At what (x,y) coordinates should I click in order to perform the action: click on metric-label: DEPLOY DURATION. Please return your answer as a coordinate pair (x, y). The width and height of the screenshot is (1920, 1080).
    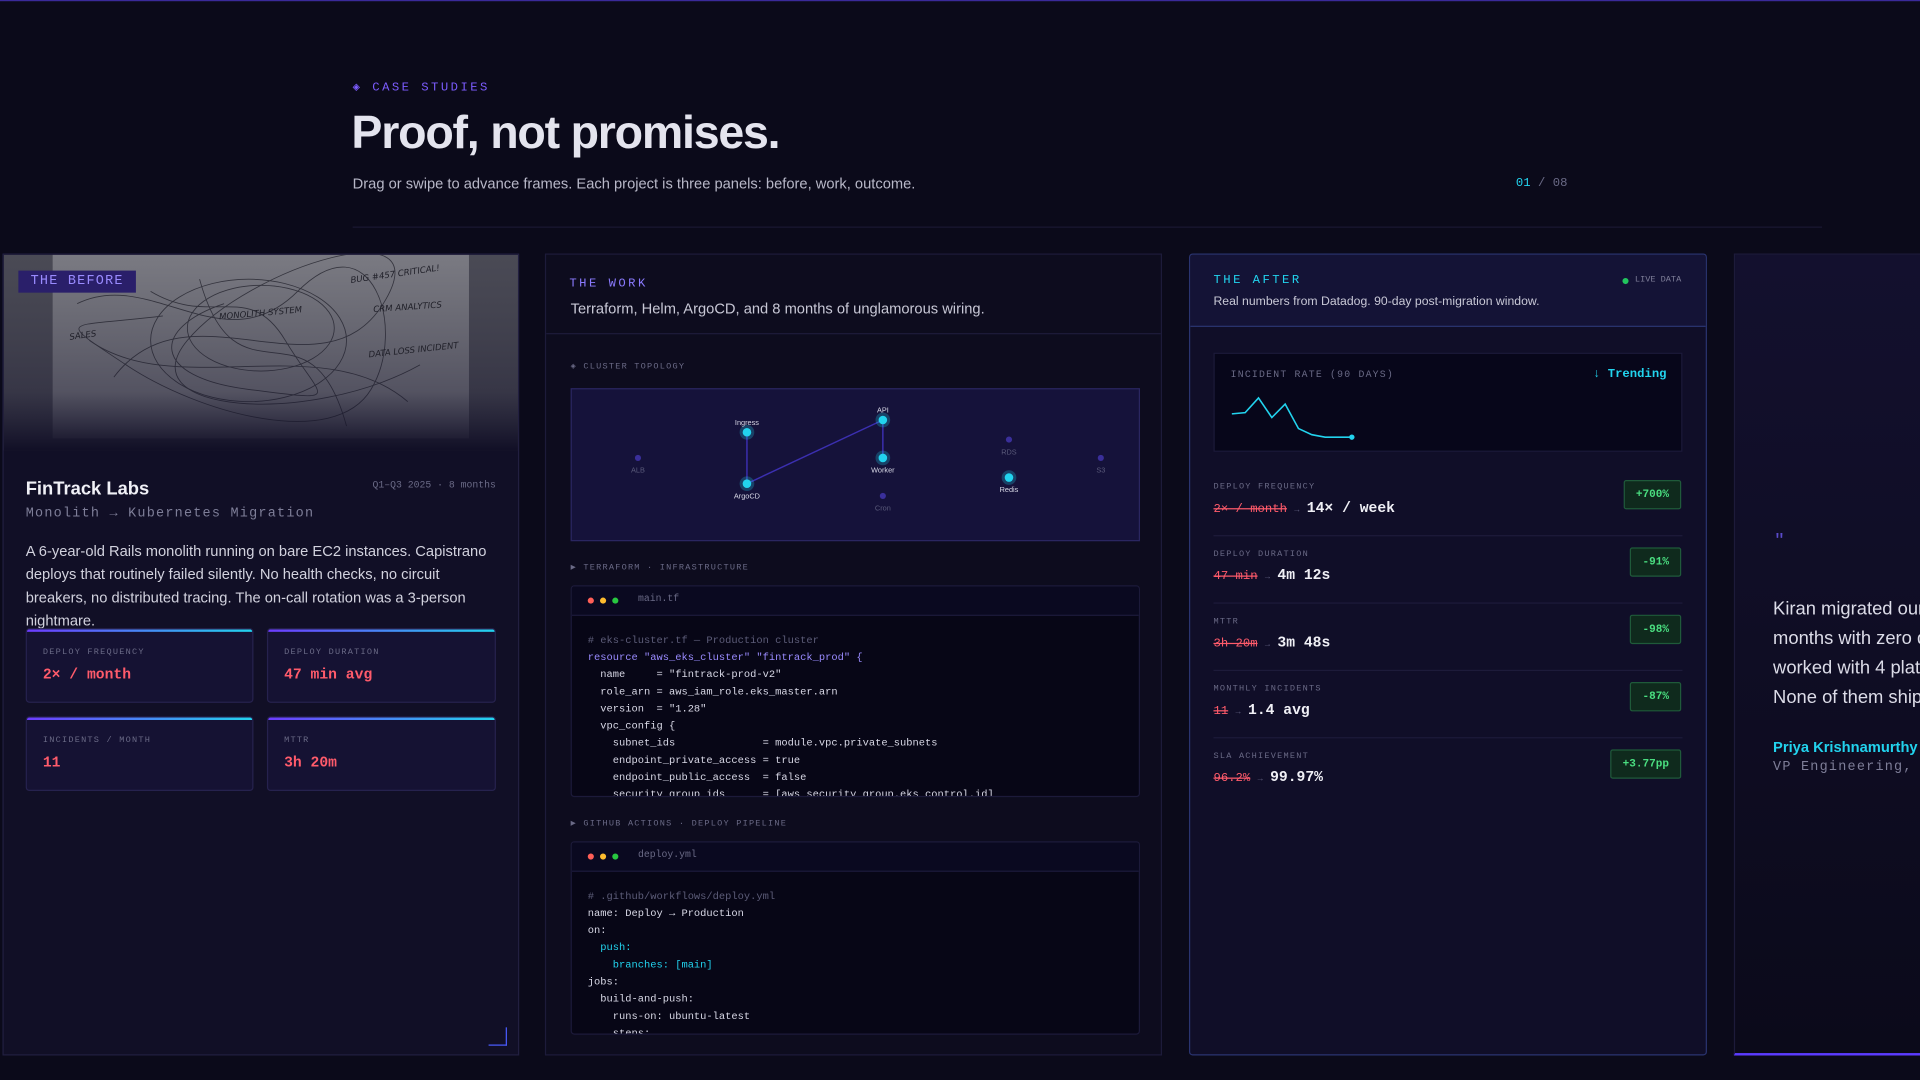
    Looking at the image, I should click on (332, 652).